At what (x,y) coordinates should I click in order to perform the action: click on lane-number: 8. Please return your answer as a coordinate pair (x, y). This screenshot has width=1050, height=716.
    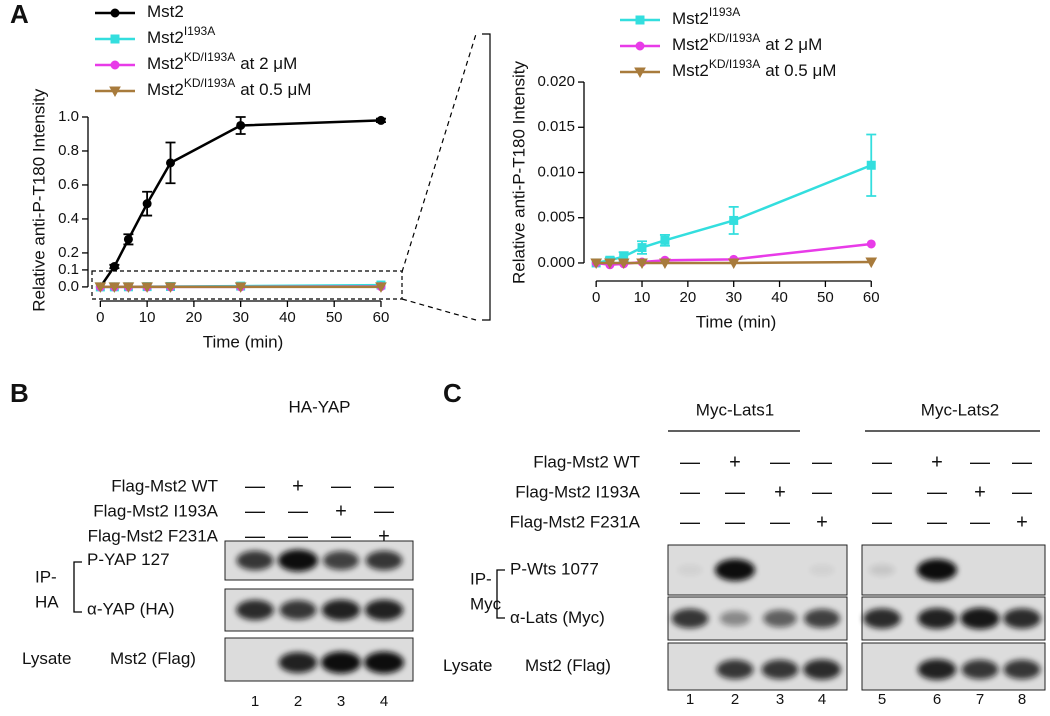
    Looking at the image, I should click on (1022, 699).